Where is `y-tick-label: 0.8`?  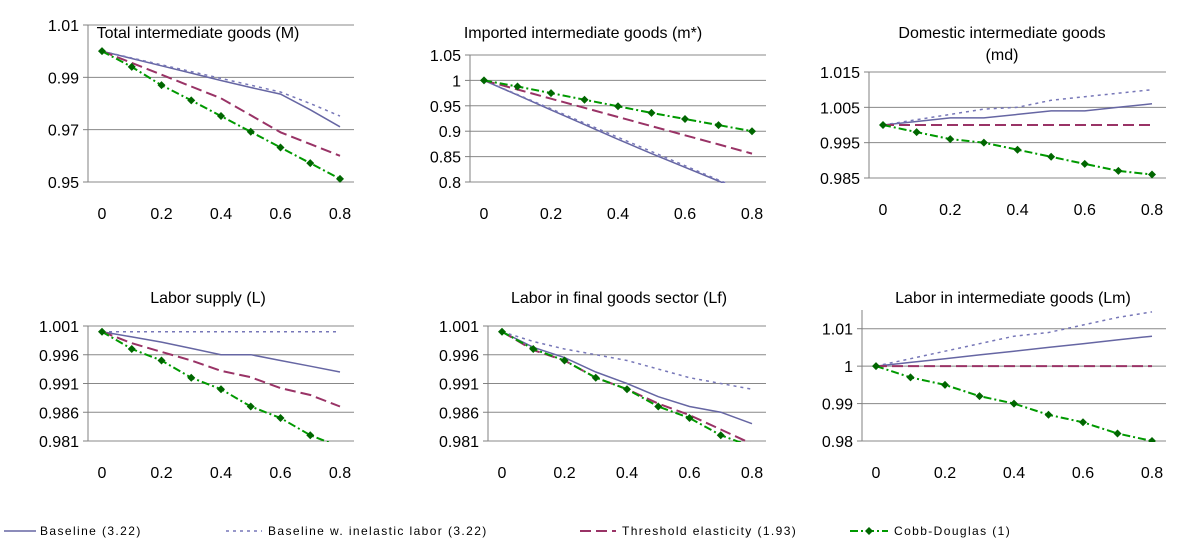
y-tick-label: 0.8 is located at coordinates (450, 183).